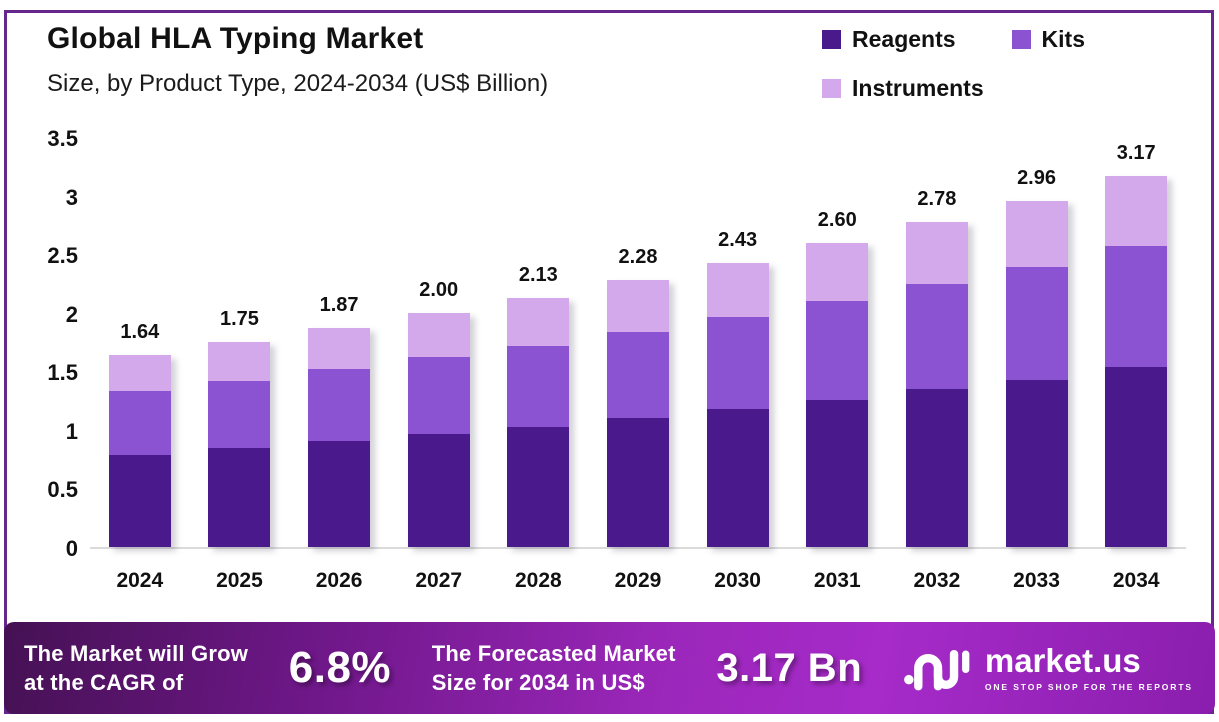 Image resolution: width=1219 pixels, height=722 pixels. What do you see at coordinates (936, 670) in the screenshot?
I see `market-us-logo-icon` at bounding box center [936, 670].